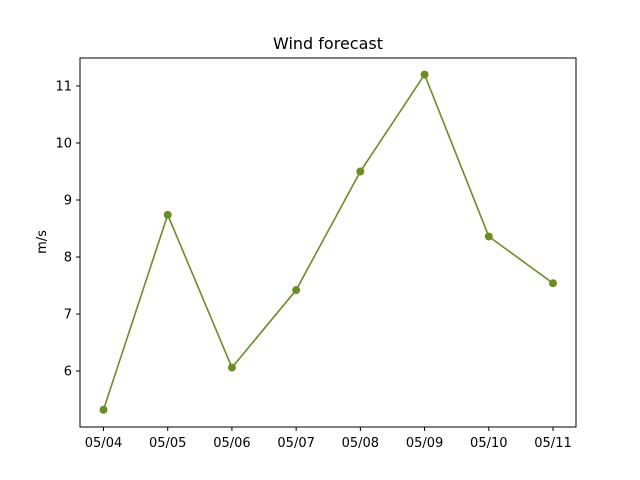  Describe the element at coordinates (63, 144) in the screenshot. I see `y-tick-label: 10` at that location.